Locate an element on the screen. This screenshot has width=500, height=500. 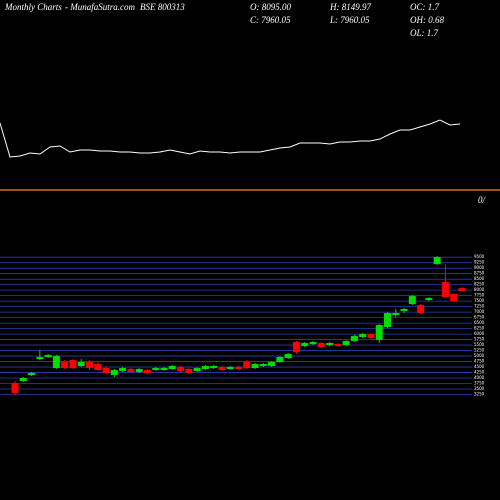
y-tick-label: 6000 is located at coordinates (479, 333).